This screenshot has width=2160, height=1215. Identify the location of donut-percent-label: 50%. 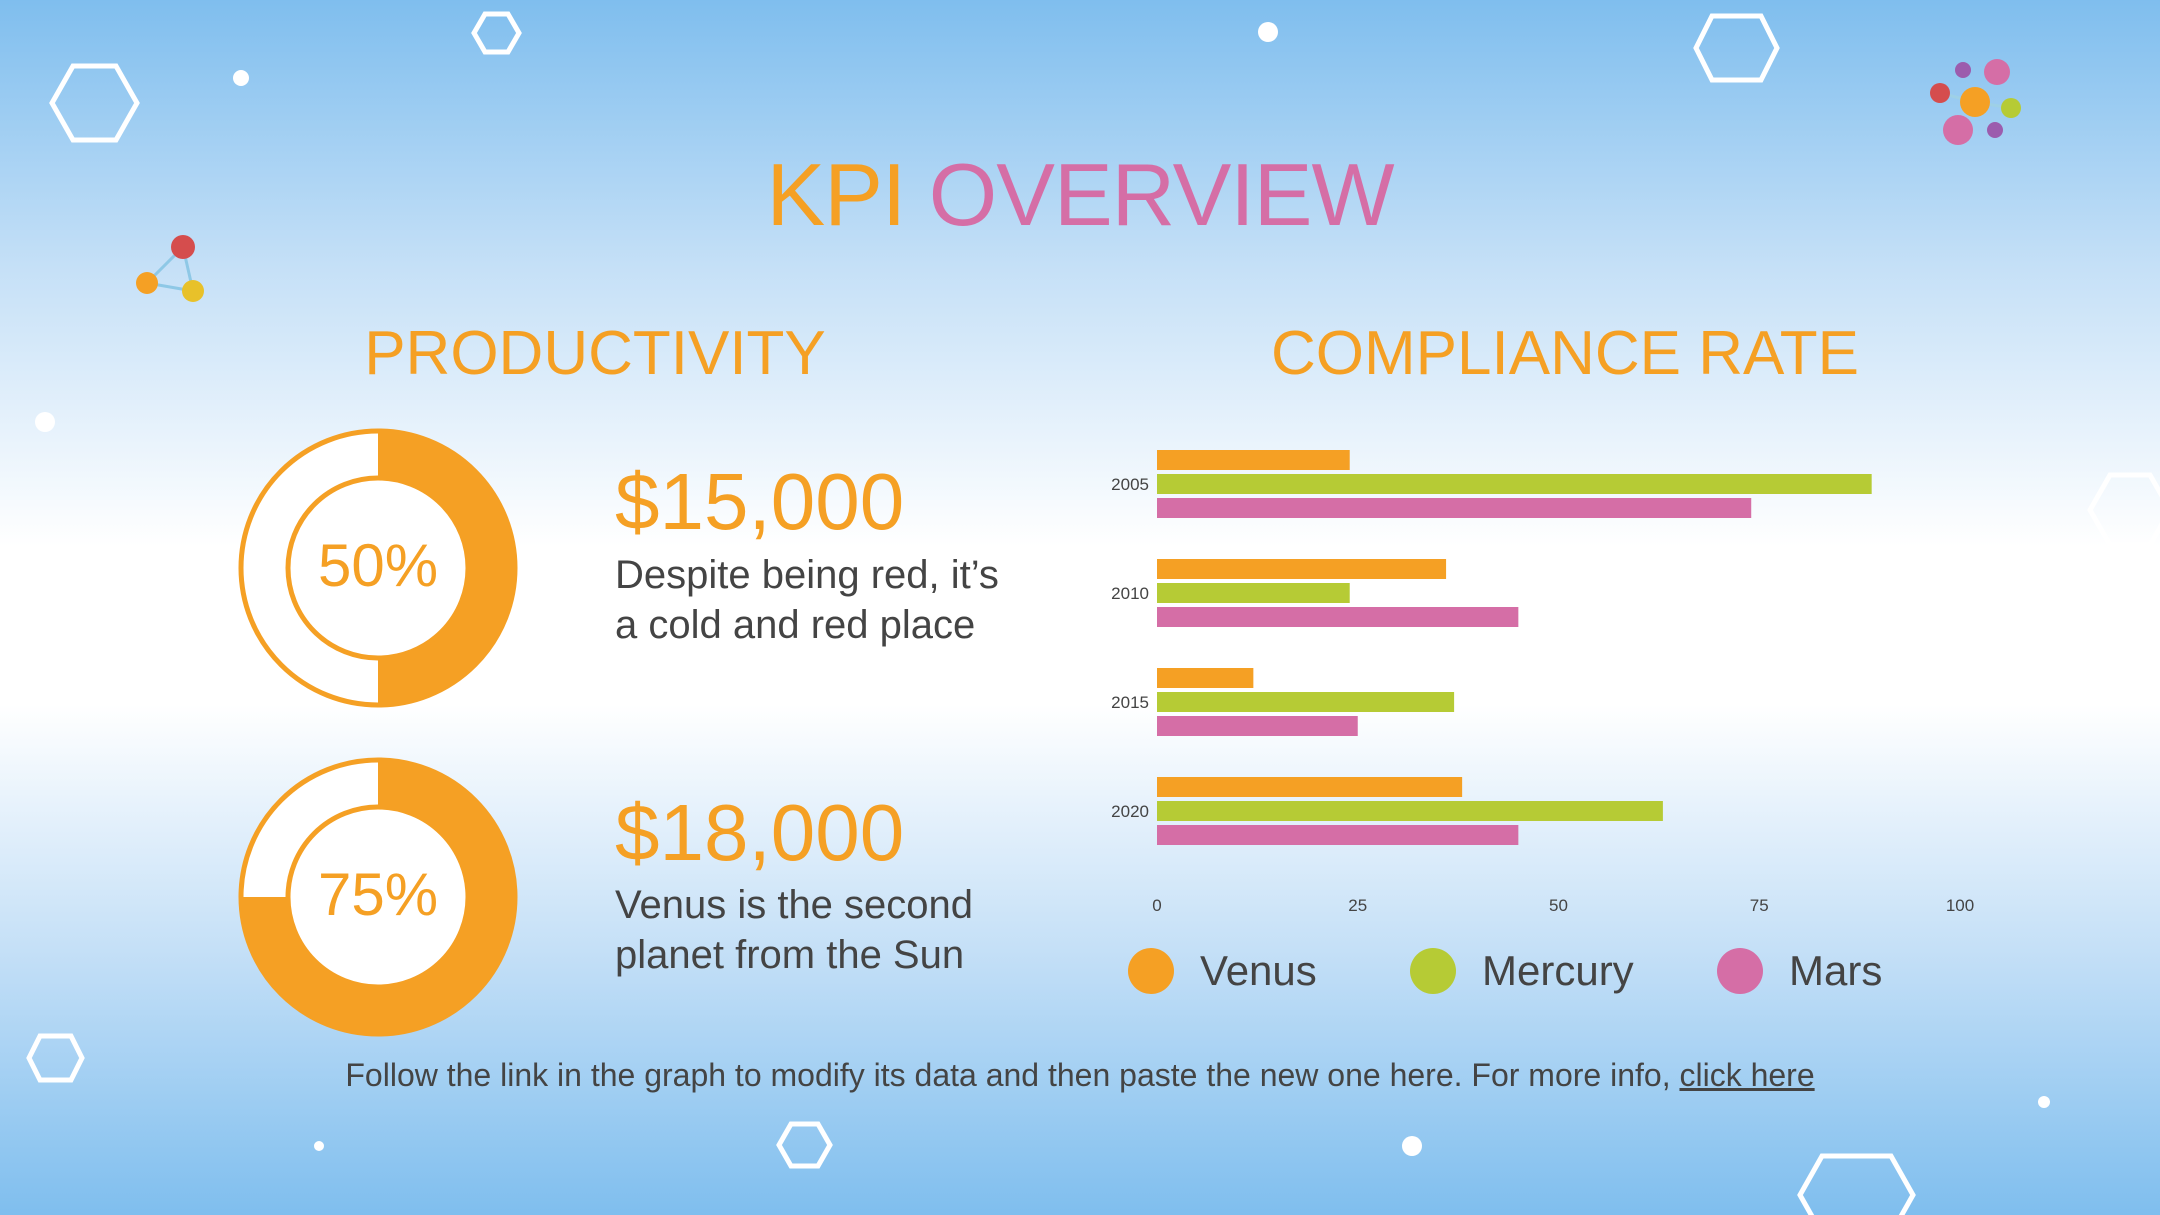
(378, 565).